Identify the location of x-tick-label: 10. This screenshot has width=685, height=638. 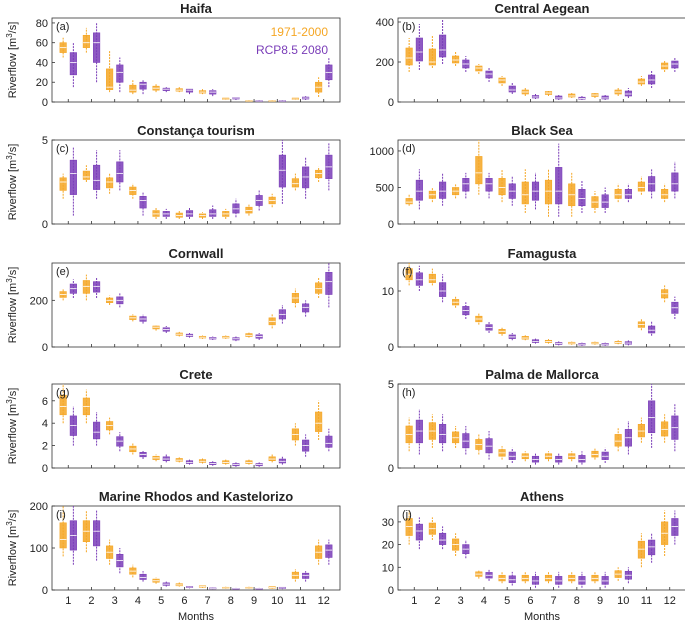
(623, 601).